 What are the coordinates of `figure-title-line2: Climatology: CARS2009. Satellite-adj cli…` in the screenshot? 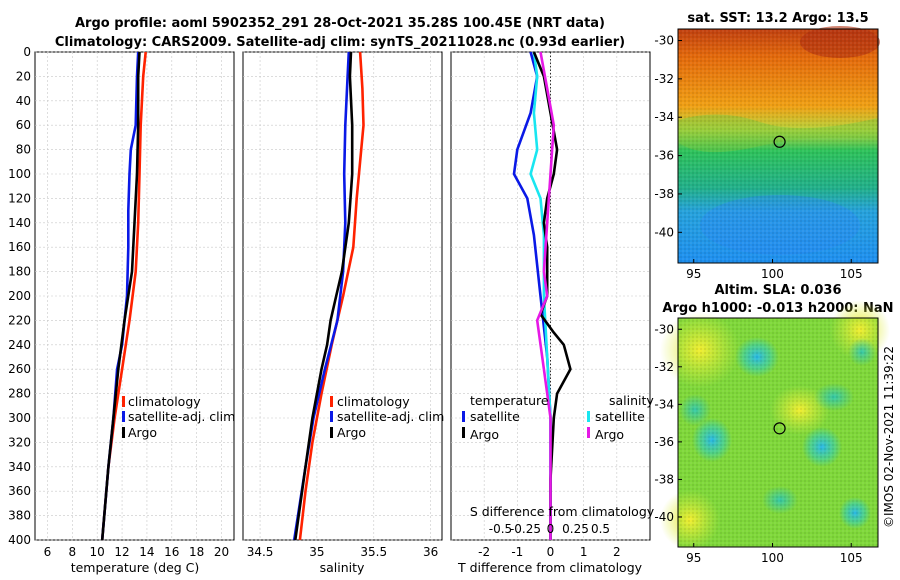 It's located at (340, 42).